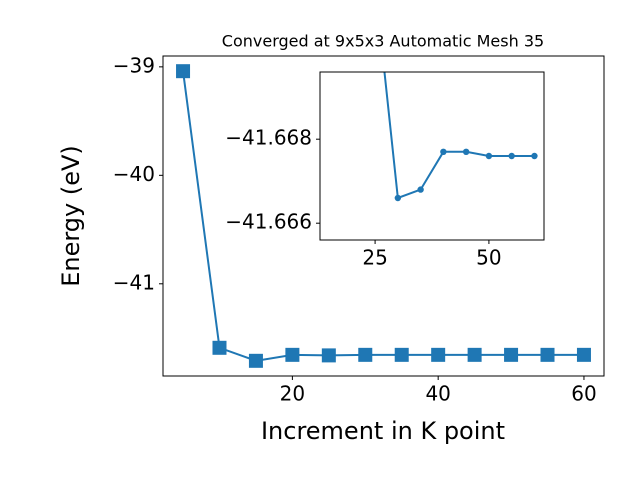  I want to click on chart-title: Converged at 9x5x3 Automatic Mesh 35, so click(383, 41).